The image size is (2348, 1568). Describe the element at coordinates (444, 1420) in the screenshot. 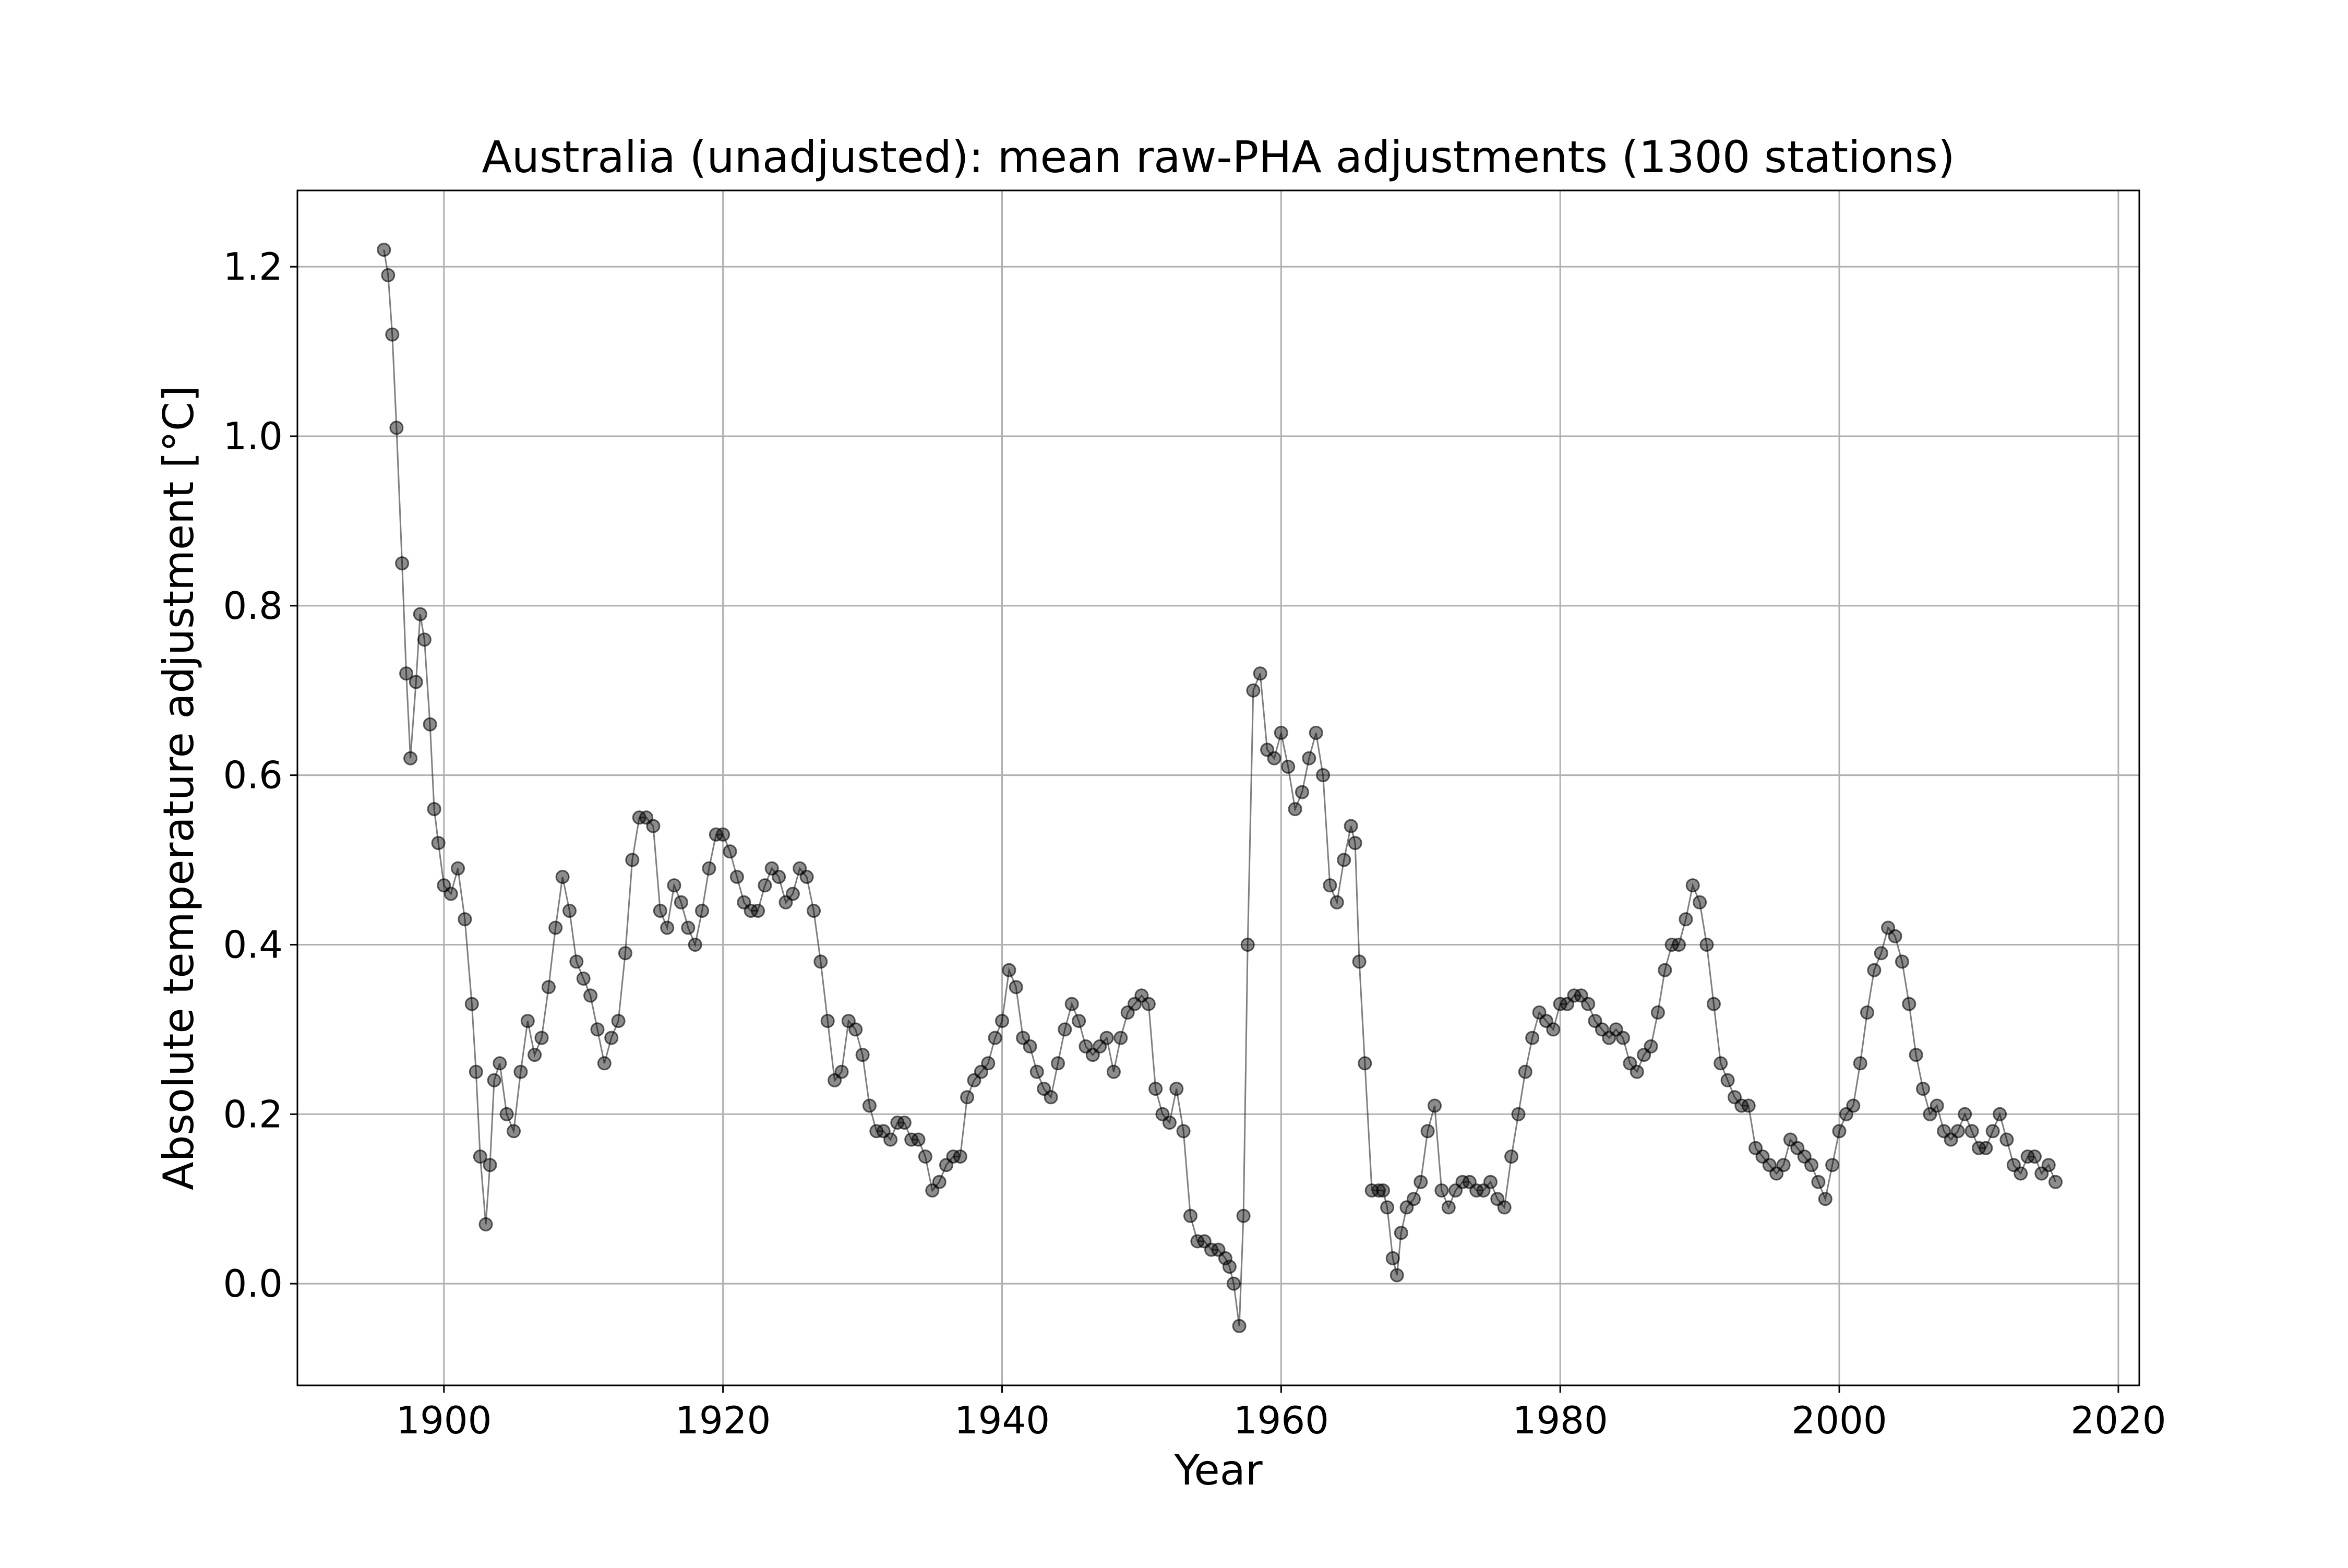

I see `x-tick-label: 1900` at that location.